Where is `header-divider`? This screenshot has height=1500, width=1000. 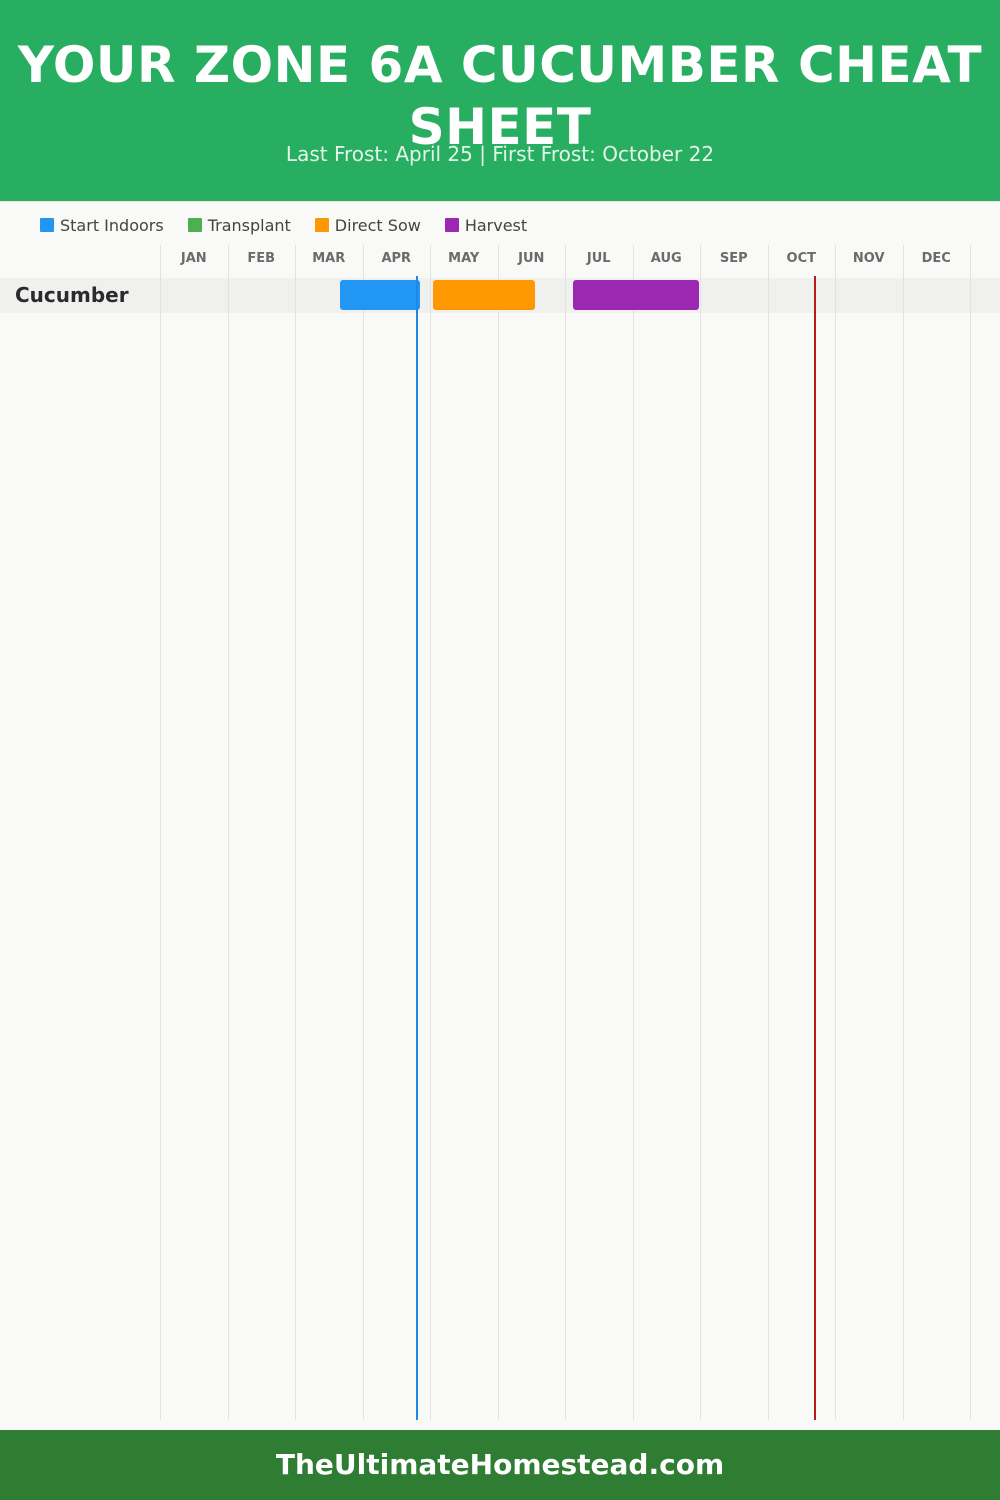 header-divider is located at coordinates (500, 201).